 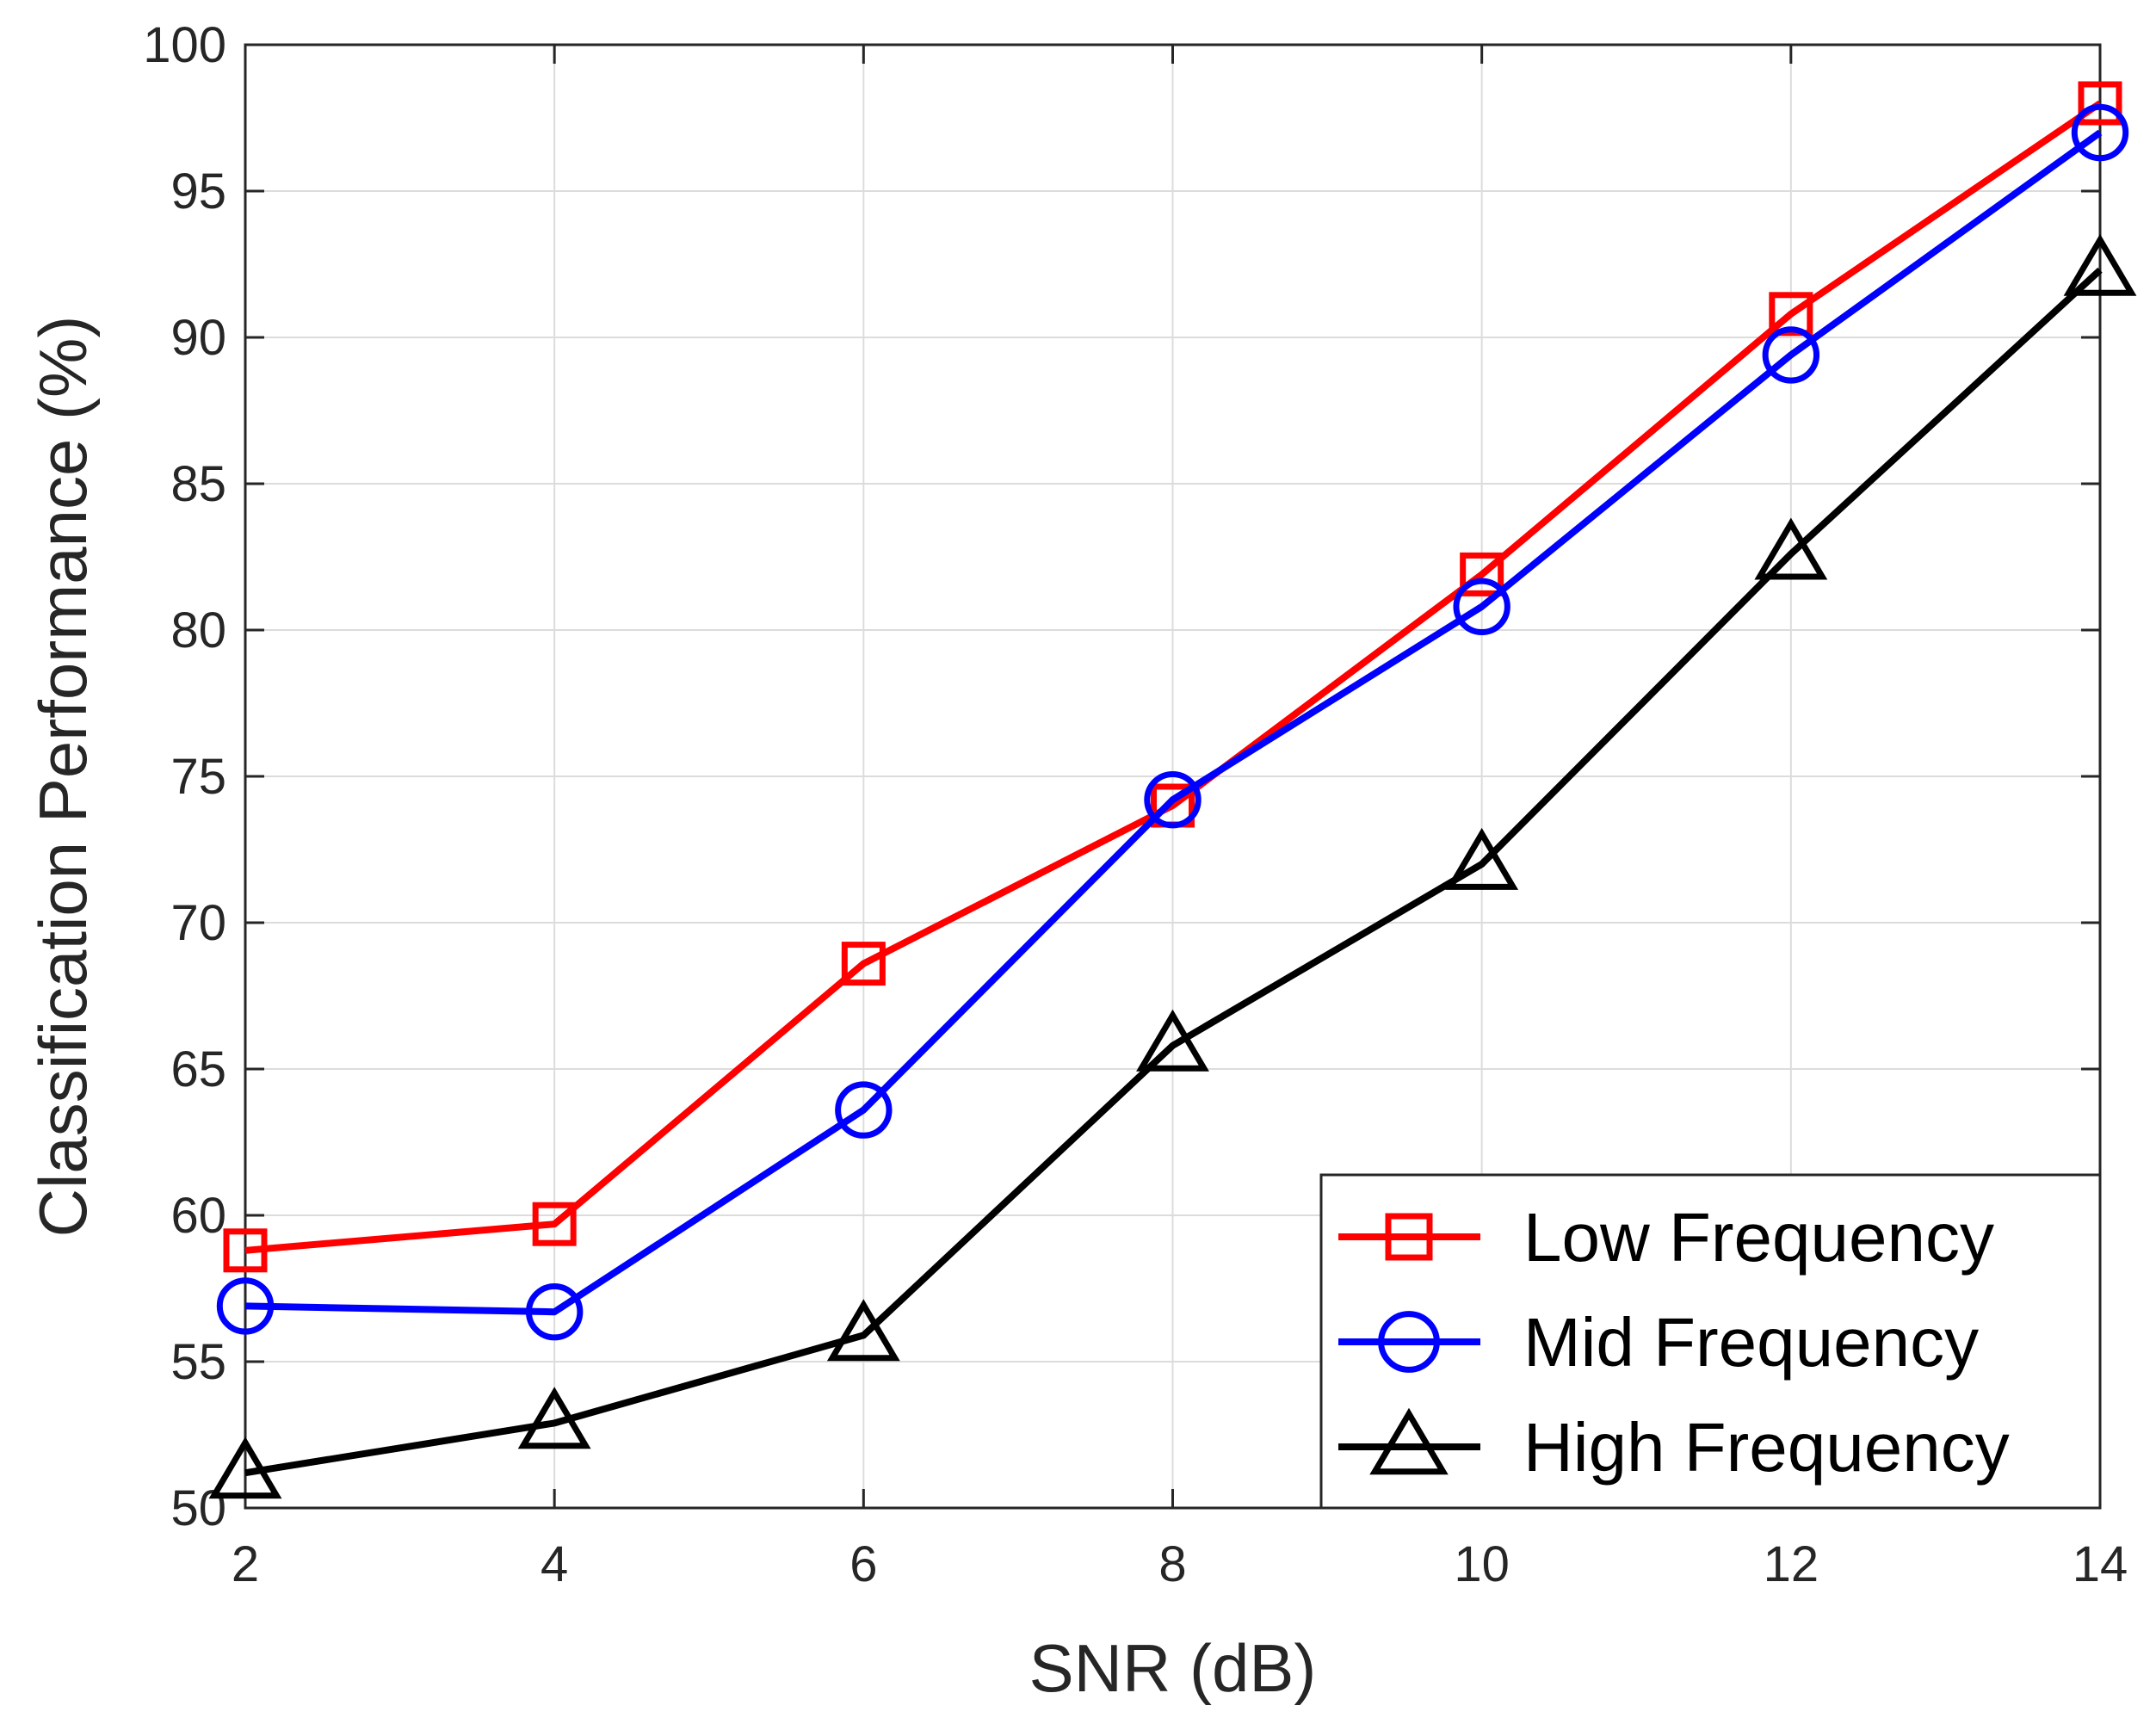 I want to click on y-tick-label: 80, so click(x=198, y=630).